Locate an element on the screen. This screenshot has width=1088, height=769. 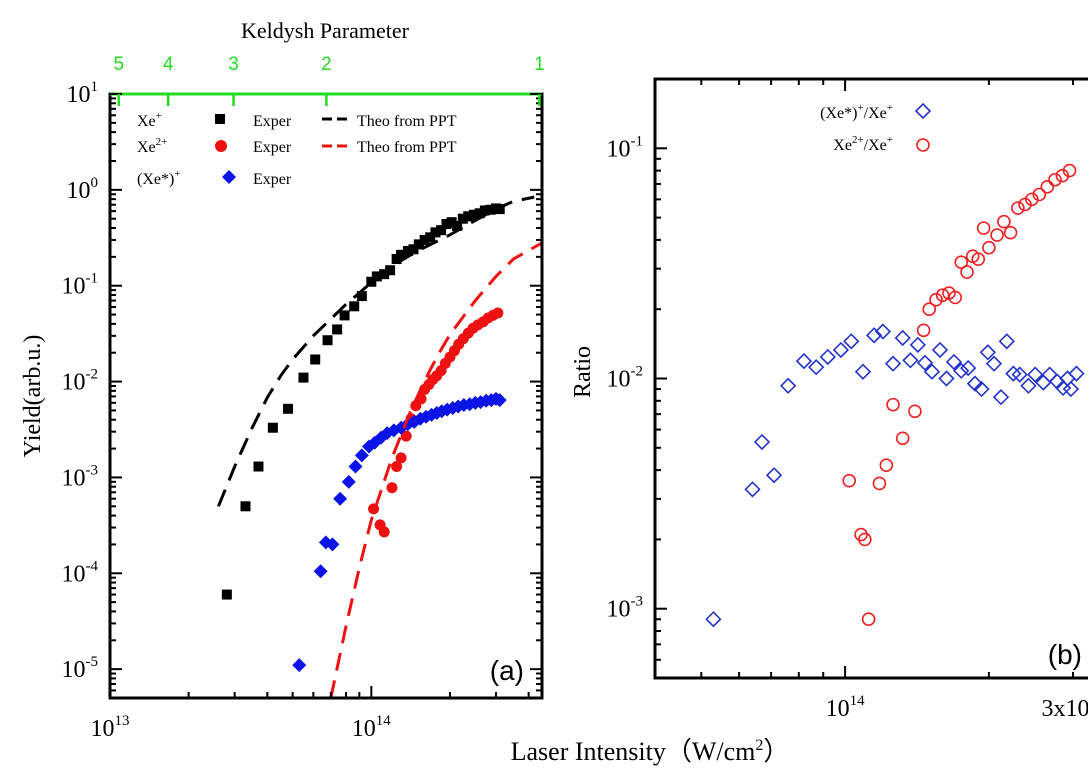
legend-species: (Xe*)+ is located at coordinates (159, 178).